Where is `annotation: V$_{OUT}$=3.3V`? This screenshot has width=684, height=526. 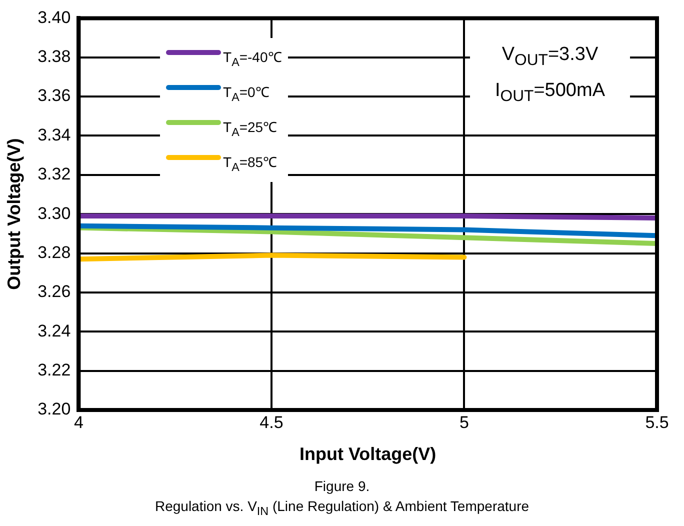 annotation: V$_{OUT}$=3.3V is located at coordinates (550, 57).